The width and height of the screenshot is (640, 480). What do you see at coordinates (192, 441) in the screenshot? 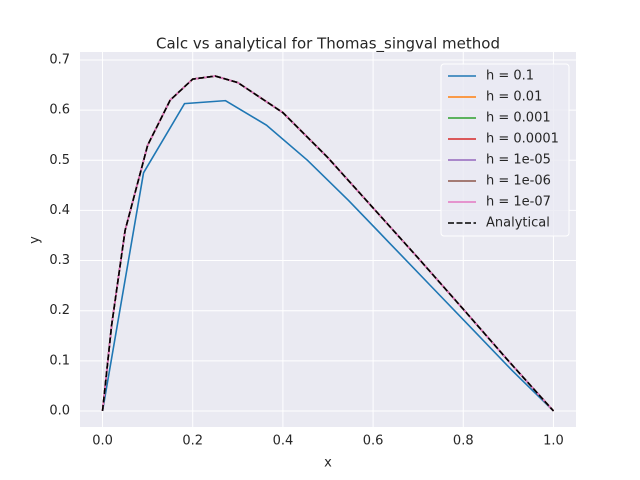
I see `x-tick-label: 0.2` at bounding box center [192, 441].